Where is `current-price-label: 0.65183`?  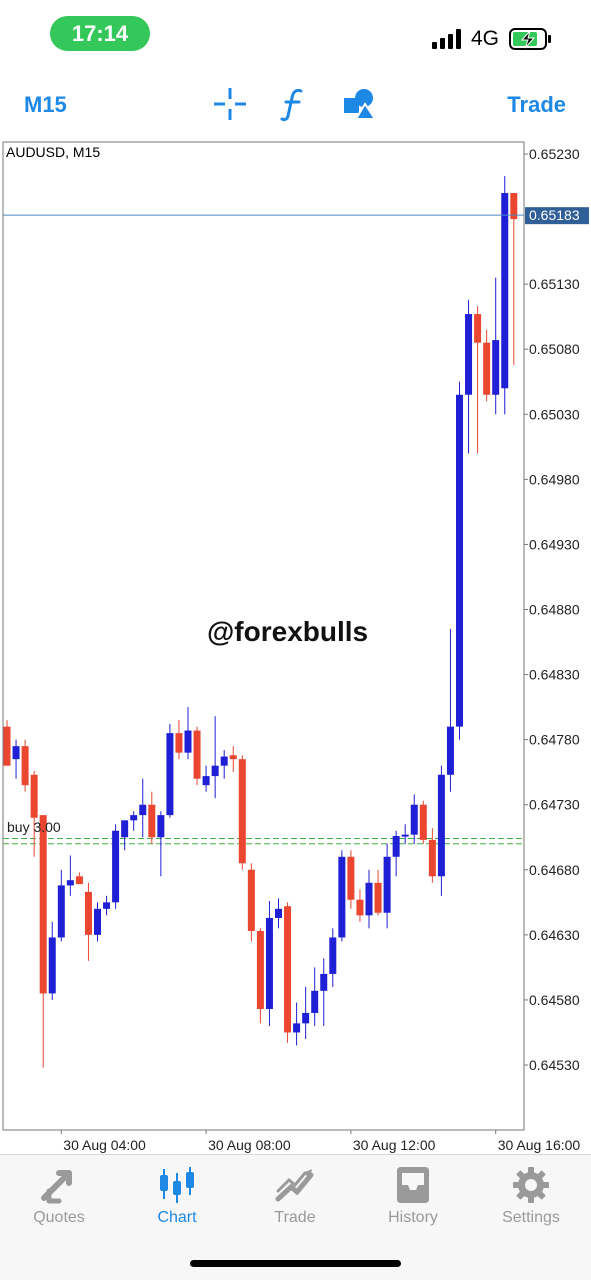 current-price-label: 0.65183 is located at coordinates (554, 215).